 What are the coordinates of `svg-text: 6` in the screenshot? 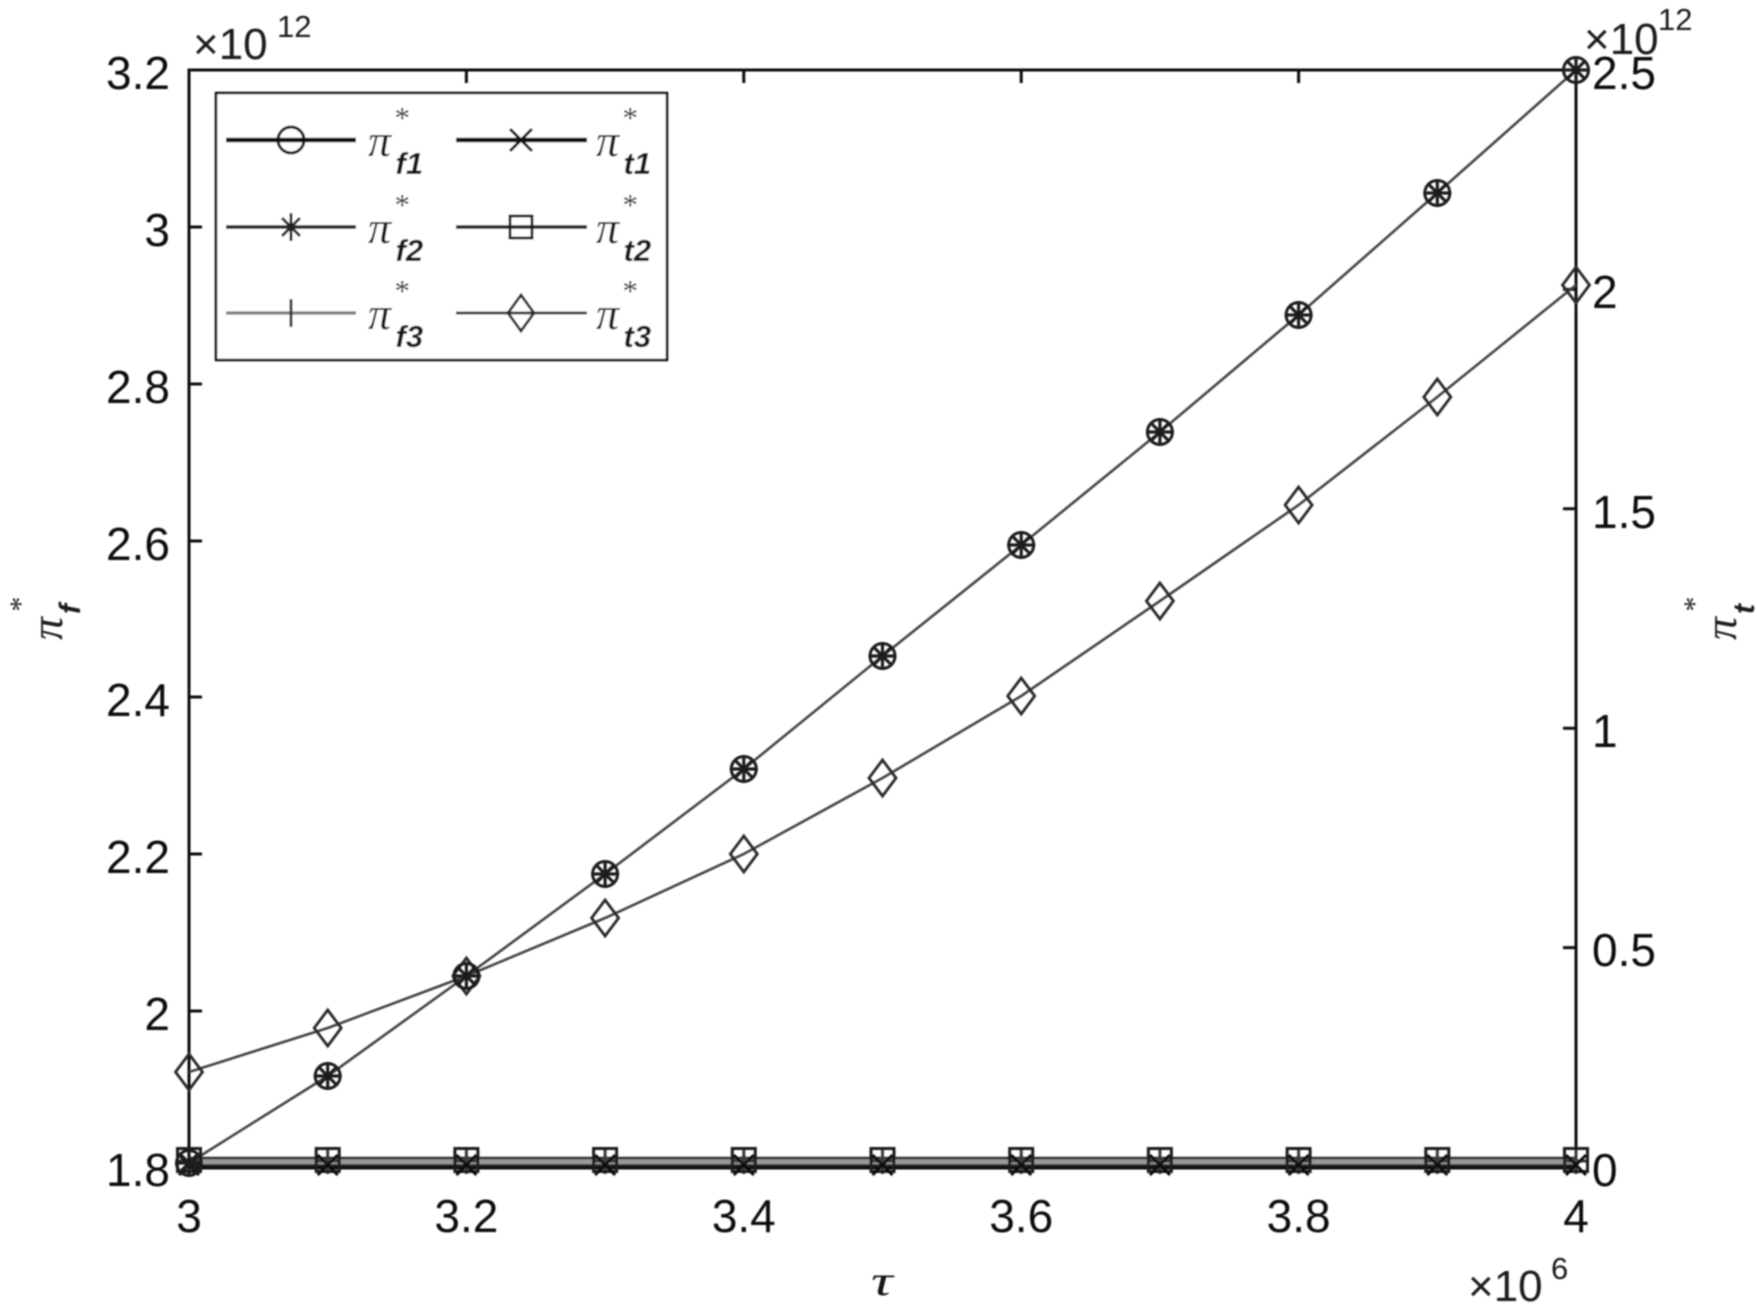 It's located at (1559, 1268).